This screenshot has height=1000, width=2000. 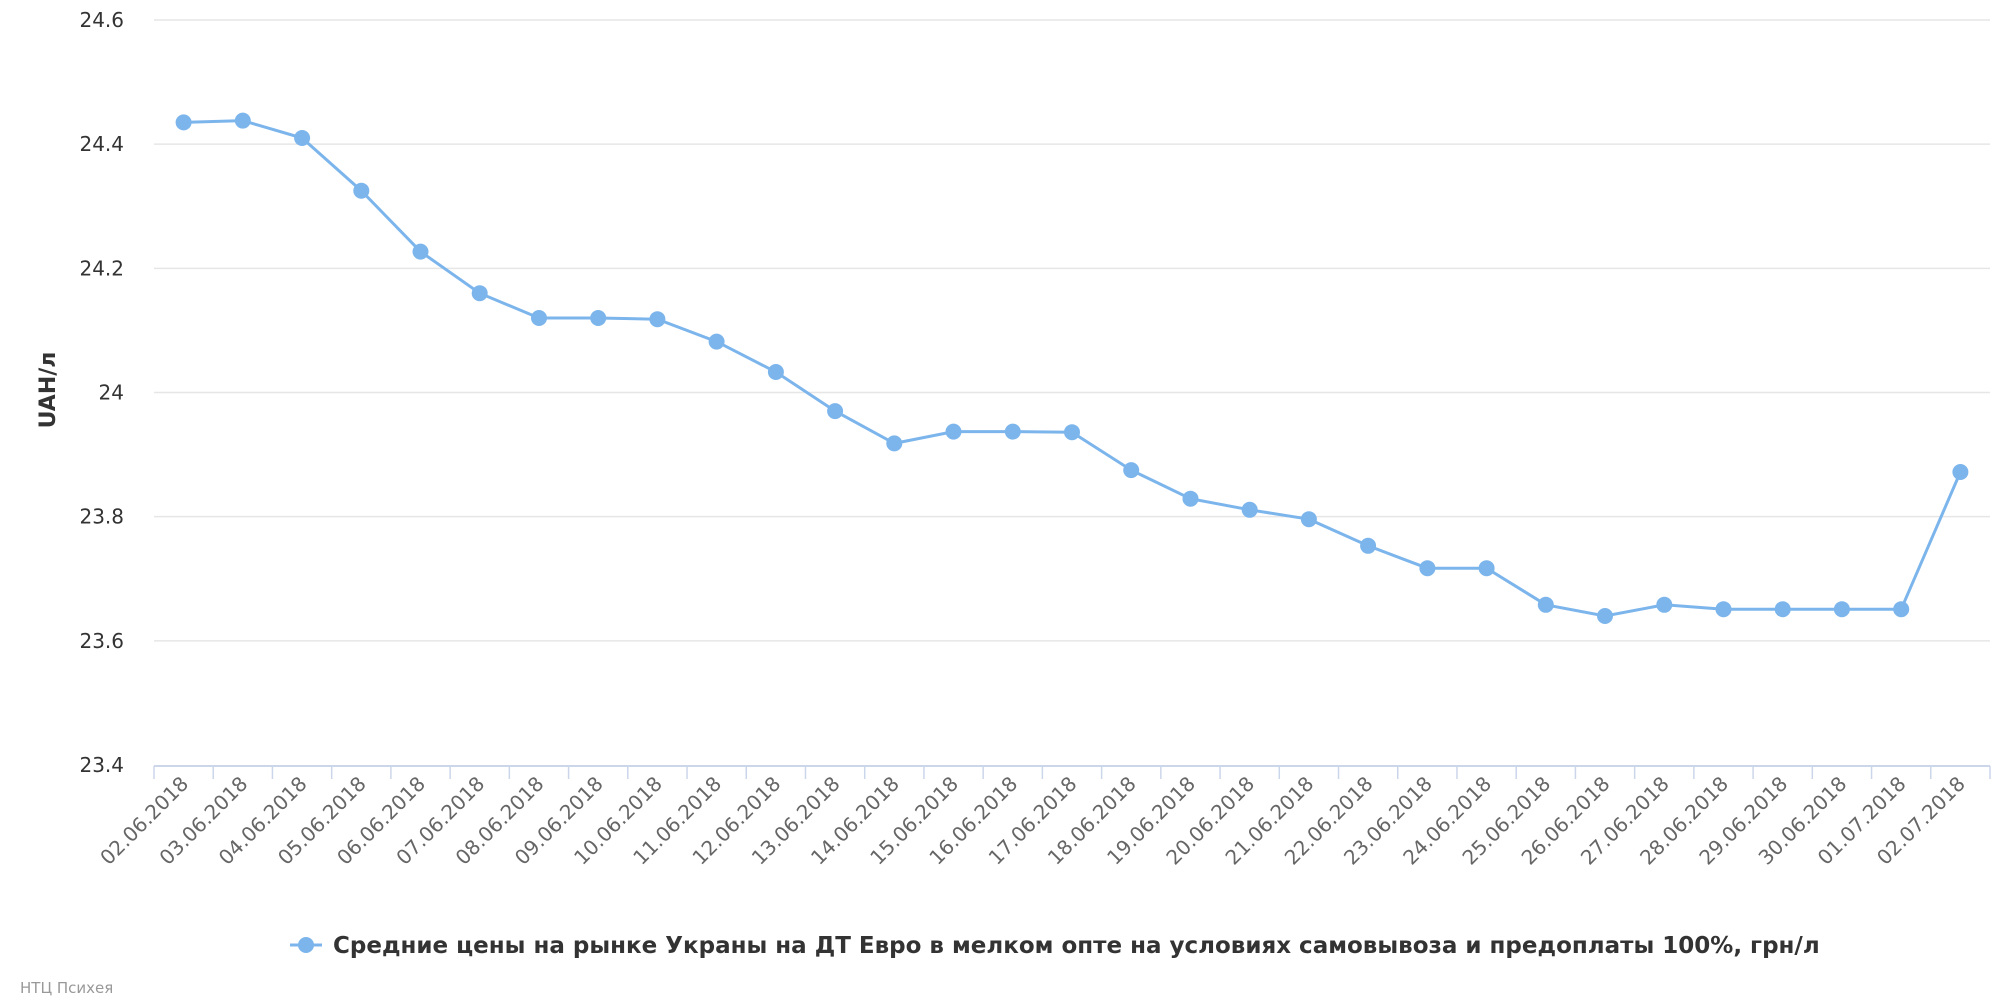 What do you see at coordinates (101, 144) in the screenshot?
I see `y-tick-label: 24.4` at bounding box center [101, 144].